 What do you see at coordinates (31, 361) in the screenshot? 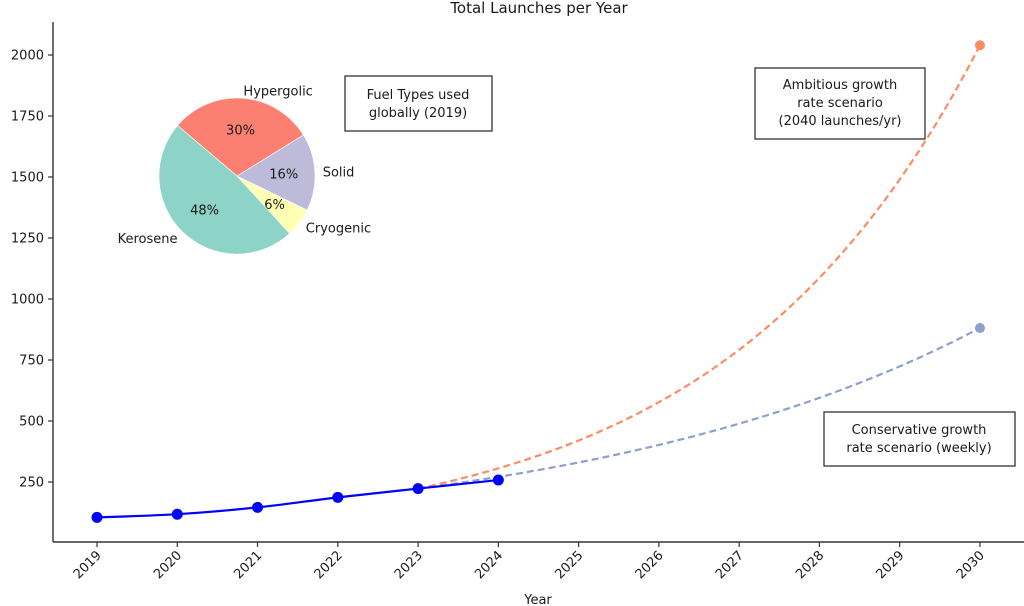
I see `y-tick-label: 750` at bounding box center [31, 361].